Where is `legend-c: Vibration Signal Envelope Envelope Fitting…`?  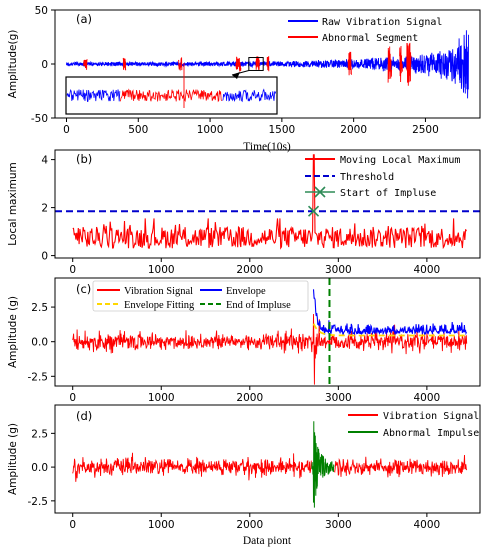 legend-c: Vibration Signal Envelope Envelope Fitting… is located at coordinates (200, 296).